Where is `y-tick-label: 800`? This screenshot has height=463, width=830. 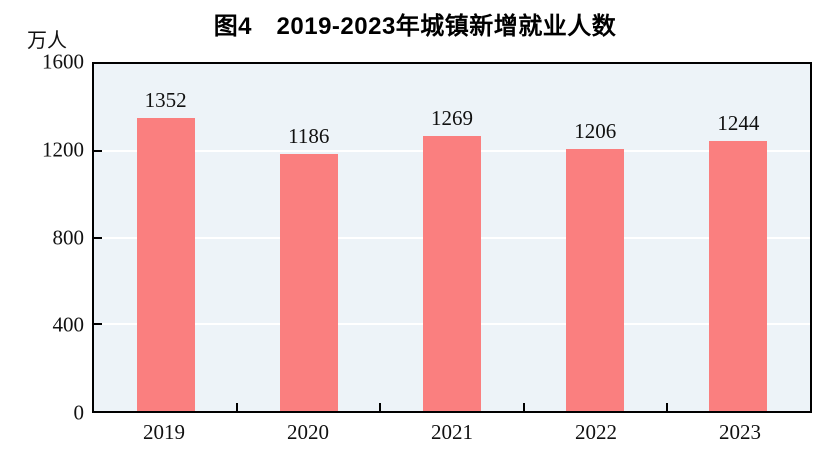
y-tick-label: 800 is located at coordinates (68, 237).